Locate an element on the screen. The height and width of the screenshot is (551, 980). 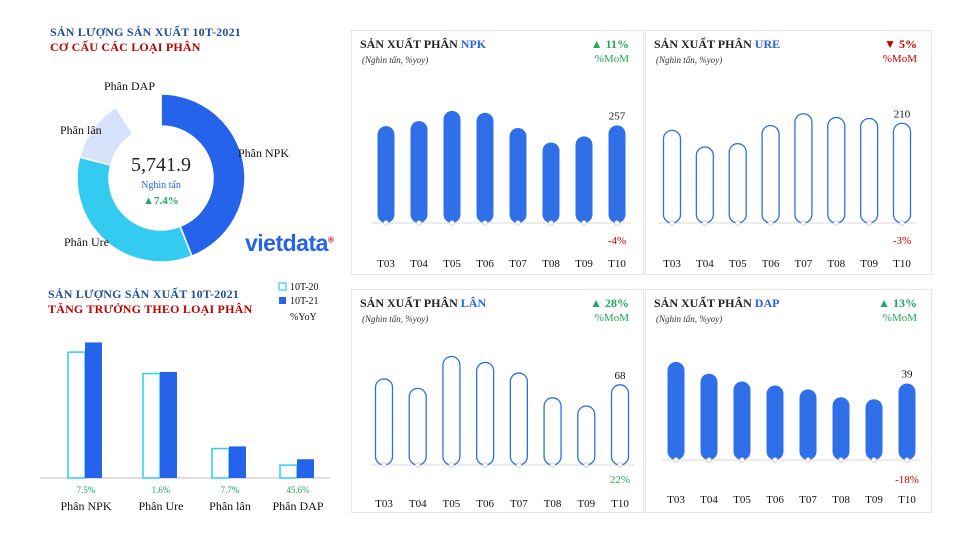
lan-tick-t05: T05 is located at coordinates (452, 504).